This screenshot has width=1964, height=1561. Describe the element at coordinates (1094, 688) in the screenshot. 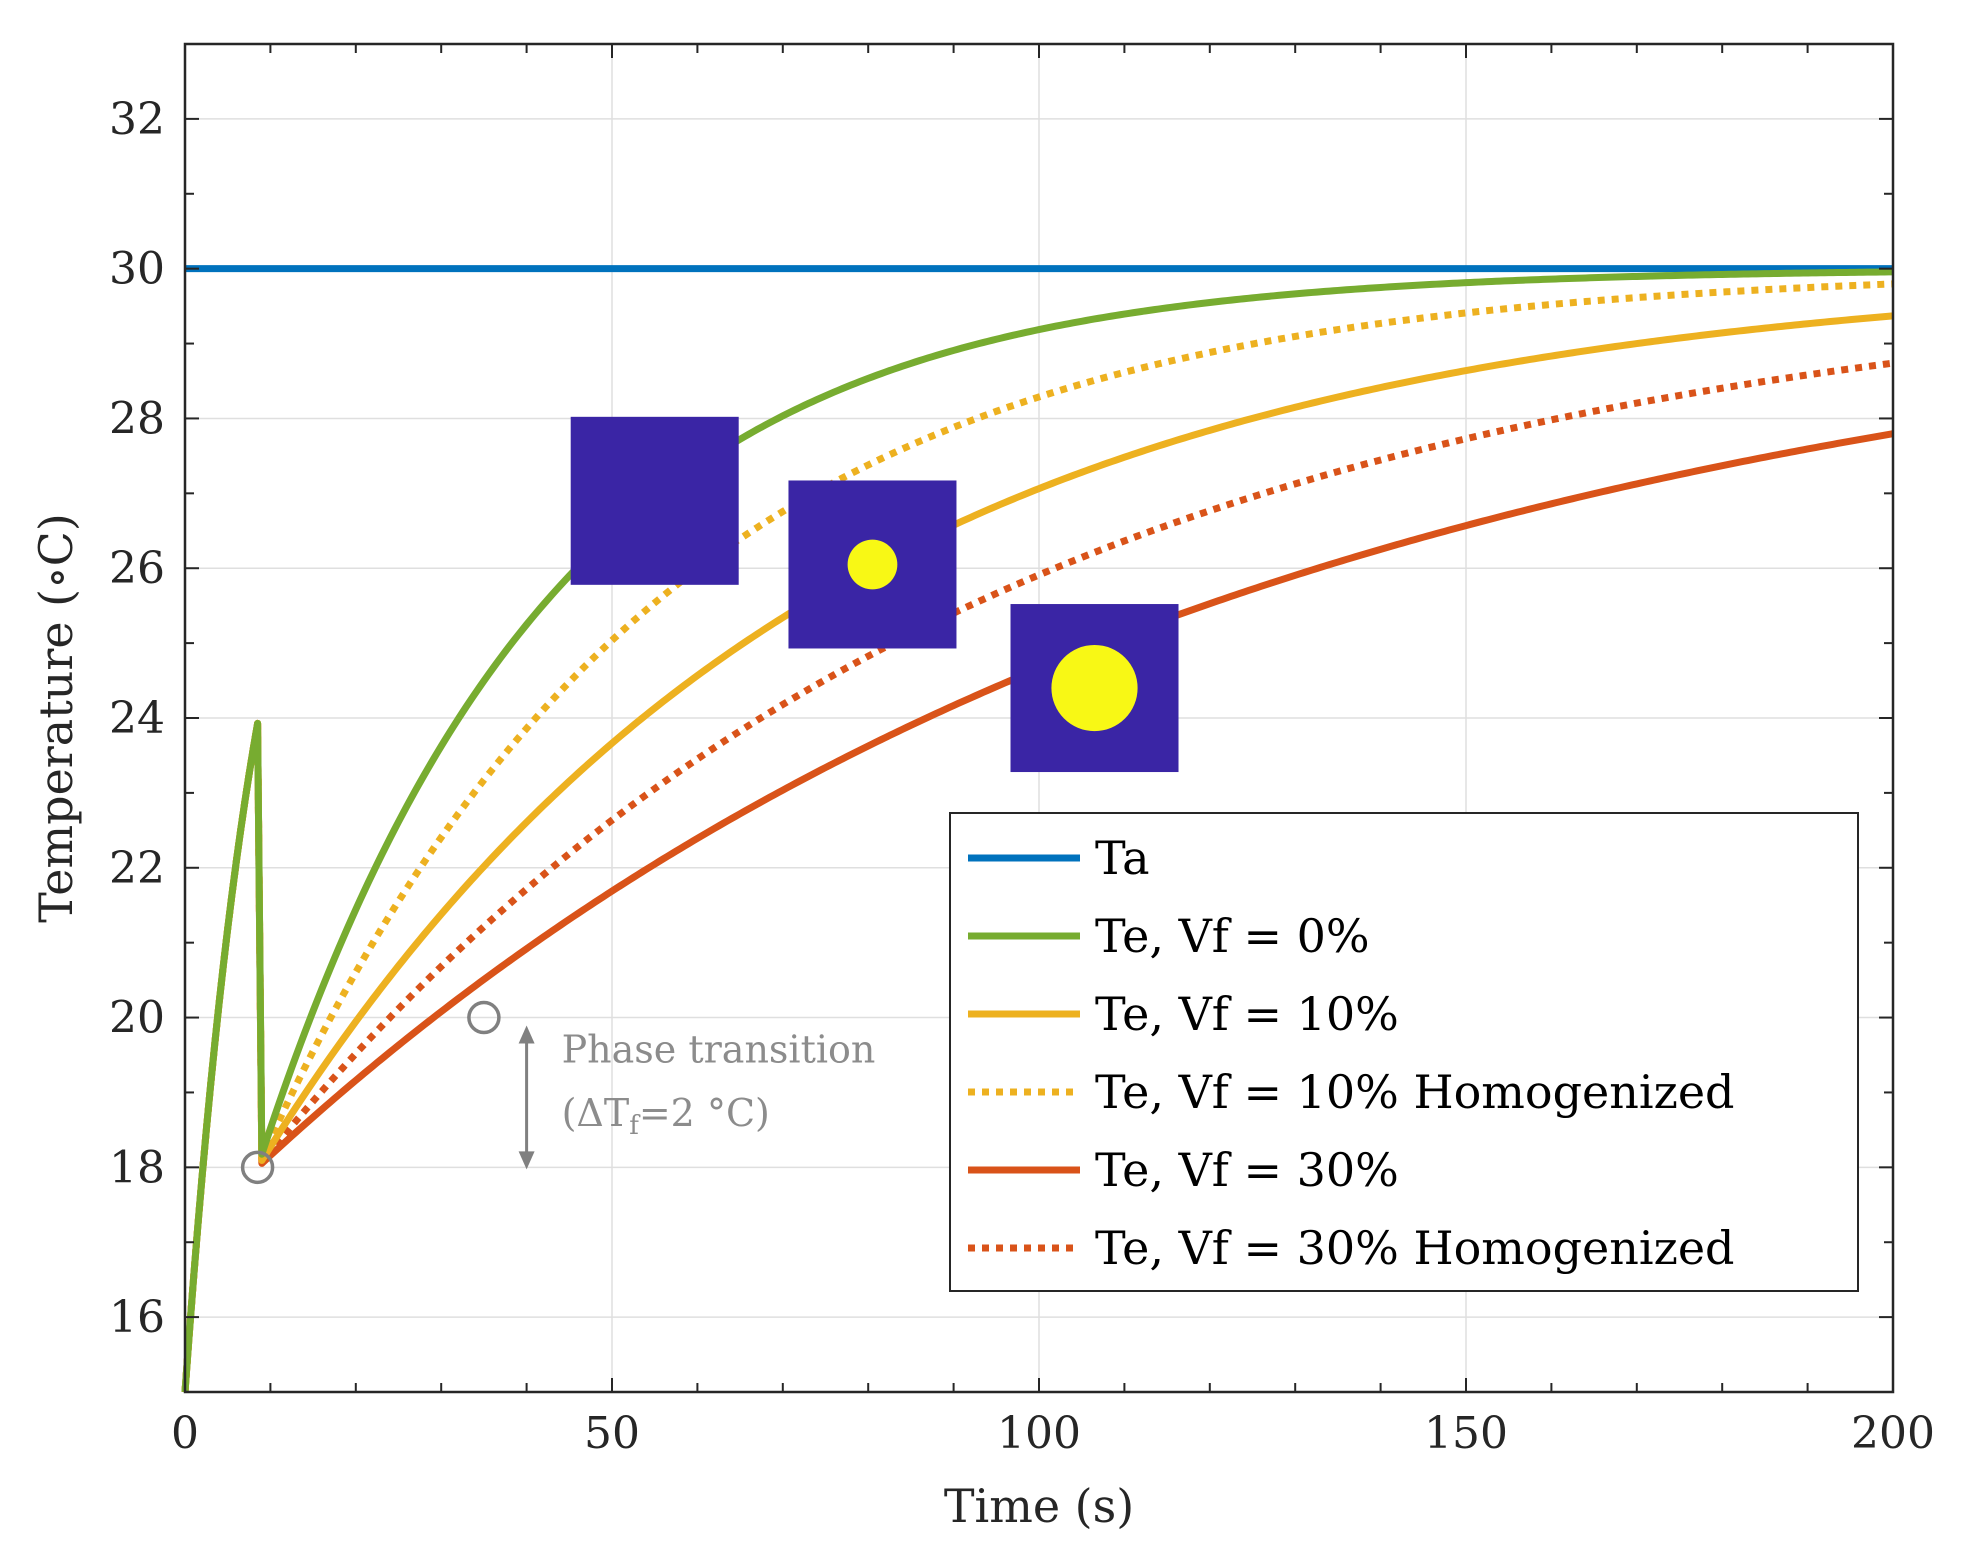

I see `inset-vf-30-inclusion` at that location.